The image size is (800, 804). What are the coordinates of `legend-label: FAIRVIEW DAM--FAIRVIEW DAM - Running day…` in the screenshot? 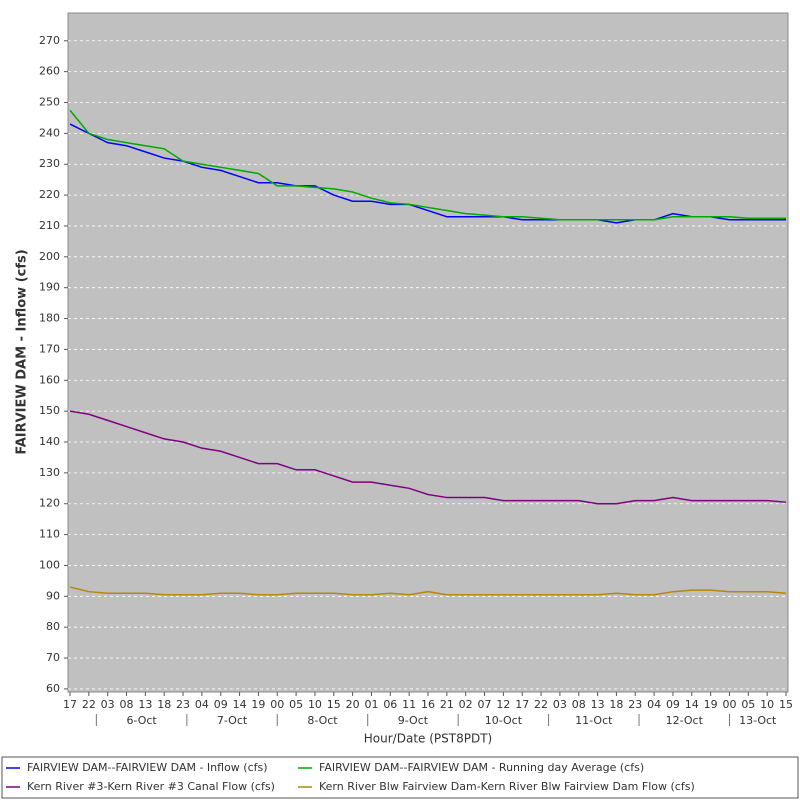 It's located at (481, 767).